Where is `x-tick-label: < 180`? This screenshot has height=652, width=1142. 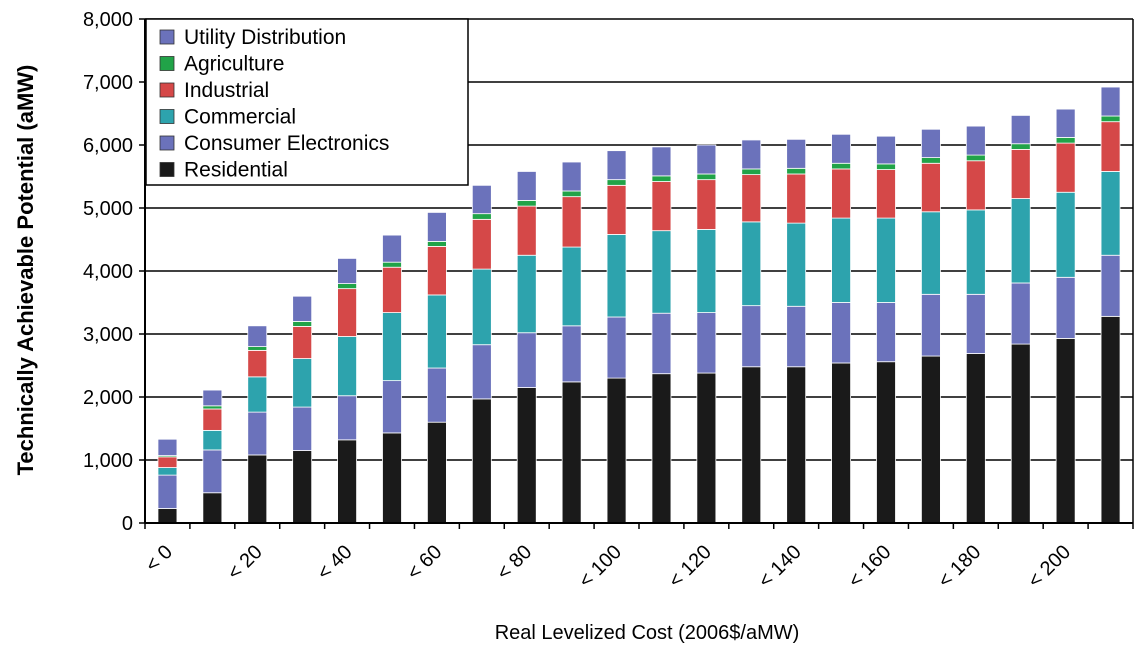
x-tick-label: < 180 is located at coordinates (959, 566).